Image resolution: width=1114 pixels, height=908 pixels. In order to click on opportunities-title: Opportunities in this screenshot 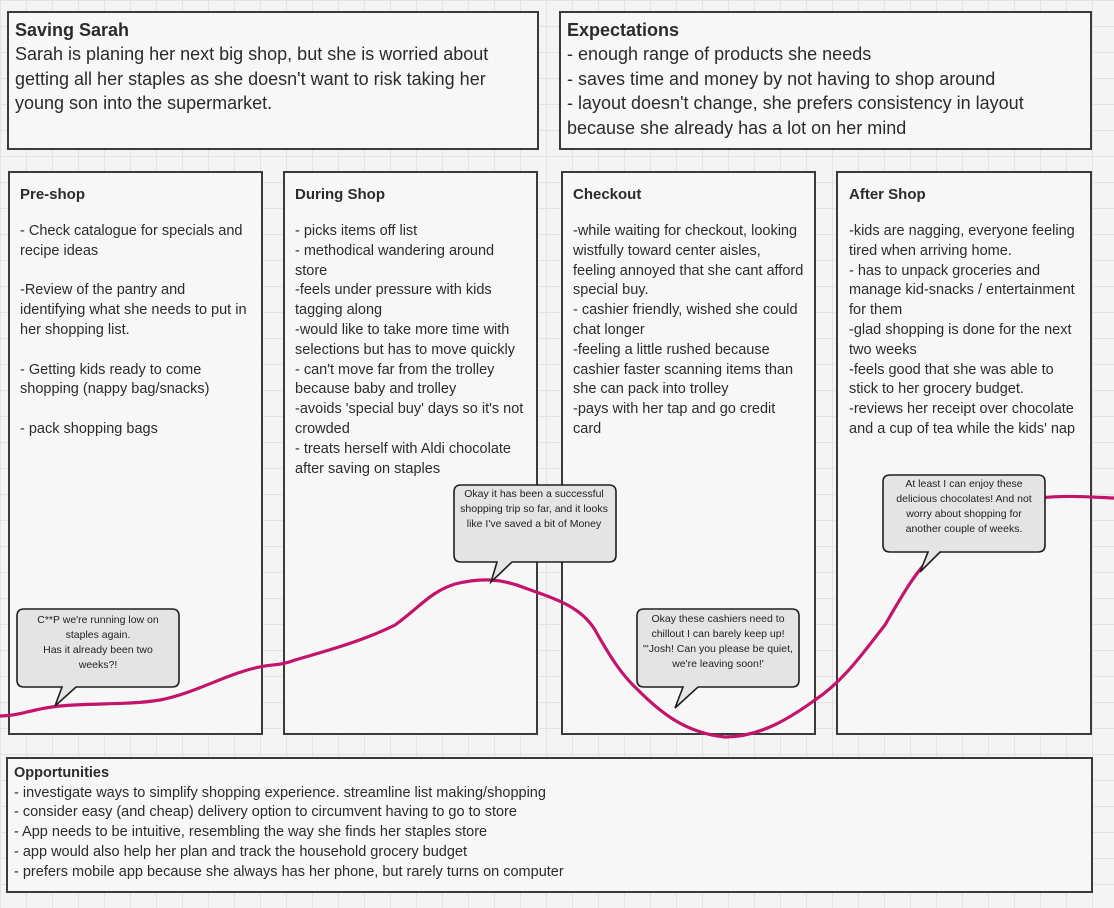, I will do `click(62, 773)`.